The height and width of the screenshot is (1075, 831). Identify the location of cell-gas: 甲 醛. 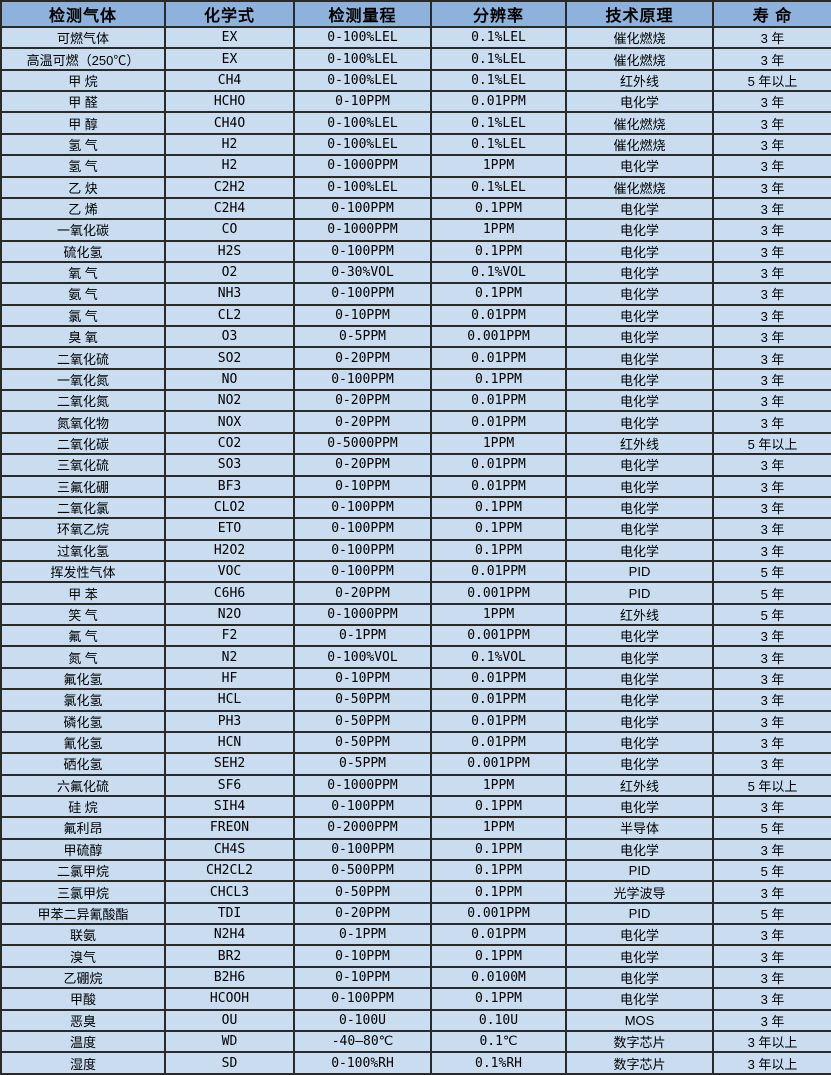
(83, 102).